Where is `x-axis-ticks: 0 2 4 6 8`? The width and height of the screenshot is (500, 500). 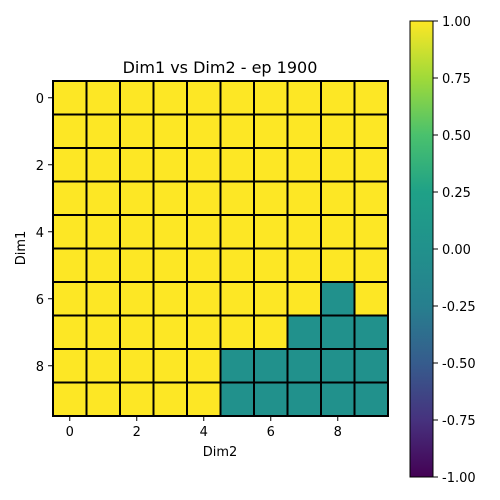 x-axis-ticks: 0 2 4 6 8 is located at coordinates (204, 428).